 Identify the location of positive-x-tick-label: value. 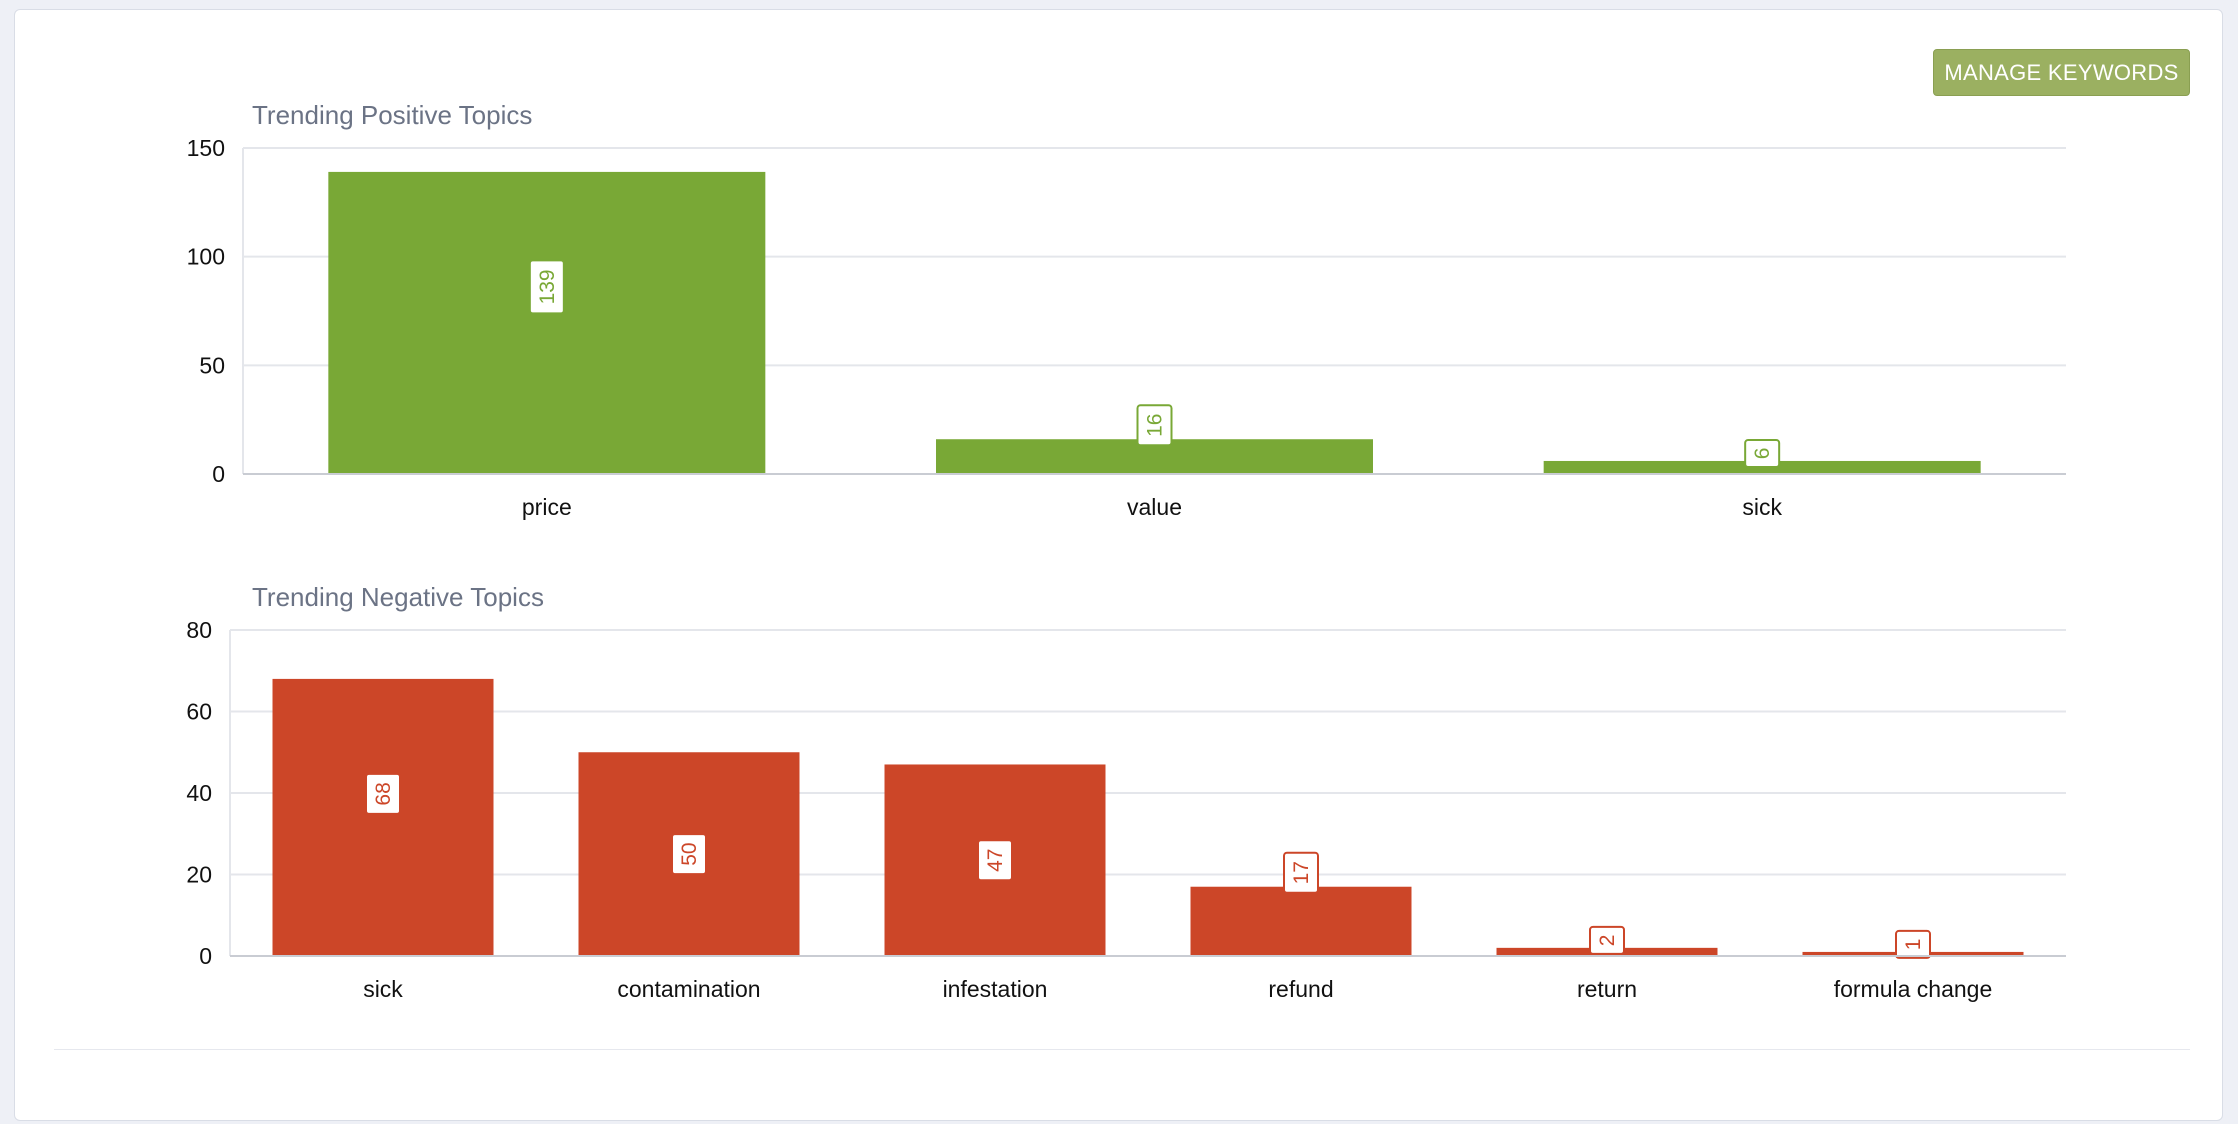
(1154, 507).